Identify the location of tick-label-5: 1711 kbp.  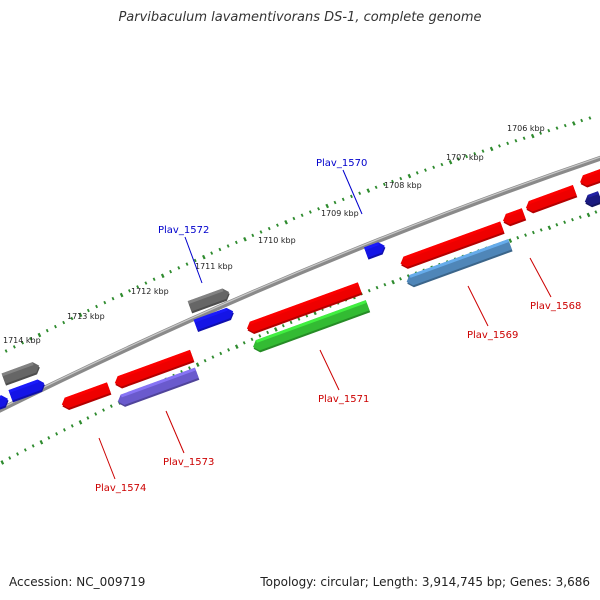
(214, 266).